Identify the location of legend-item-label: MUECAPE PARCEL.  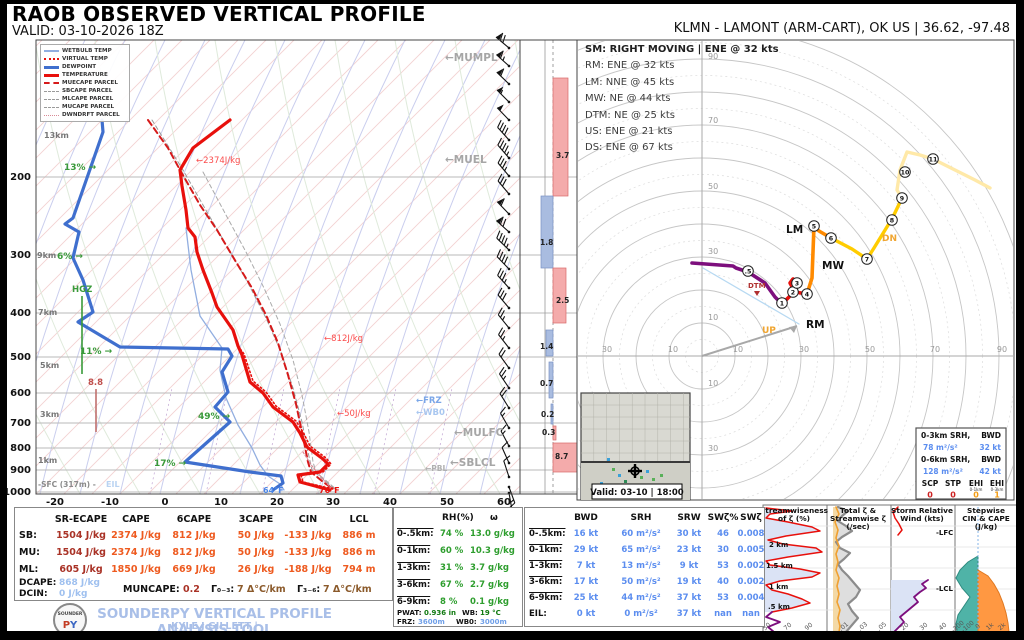
(90, 83).